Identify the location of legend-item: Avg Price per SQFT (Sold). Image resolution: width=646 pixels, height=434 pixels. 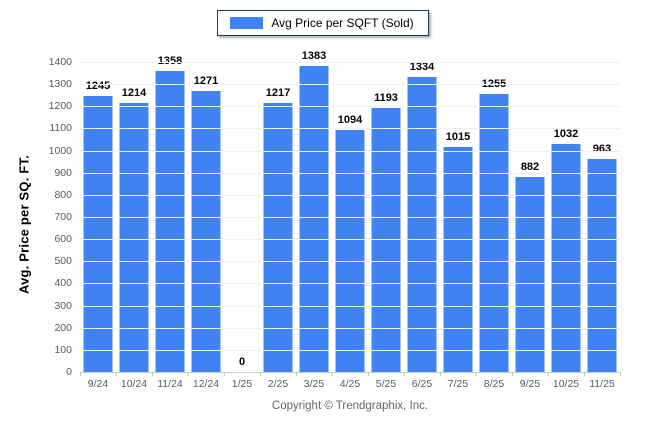
(323, 23).